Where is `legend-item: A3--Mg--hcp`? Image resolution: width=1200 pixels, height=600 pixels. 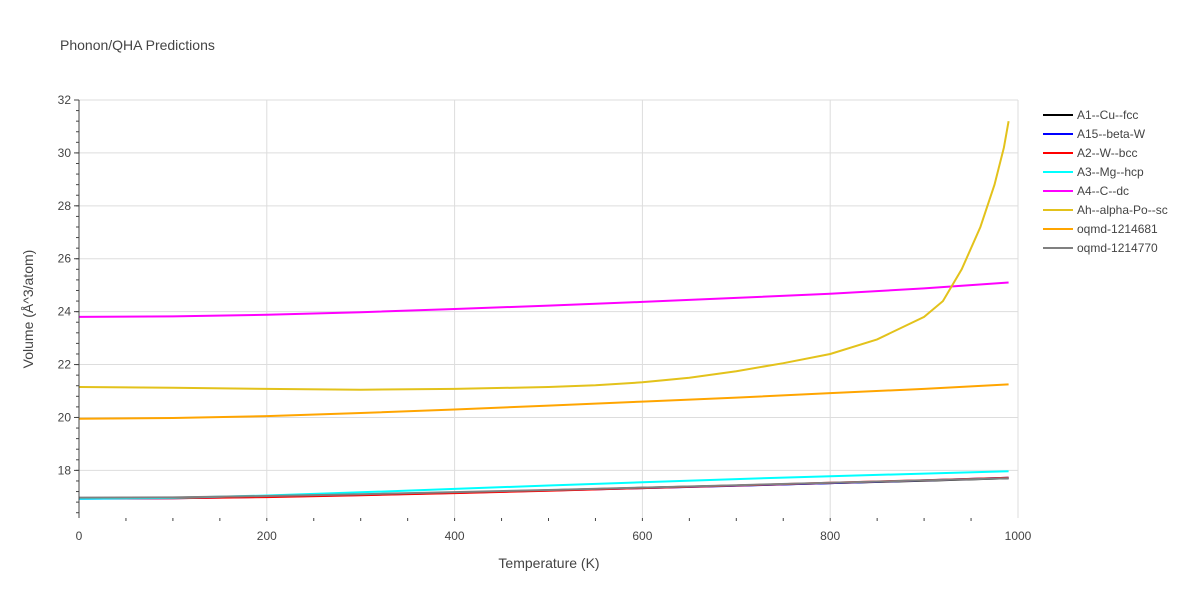
legend-item: A3--Mg--hcp is located at coordinates (1093, 172).